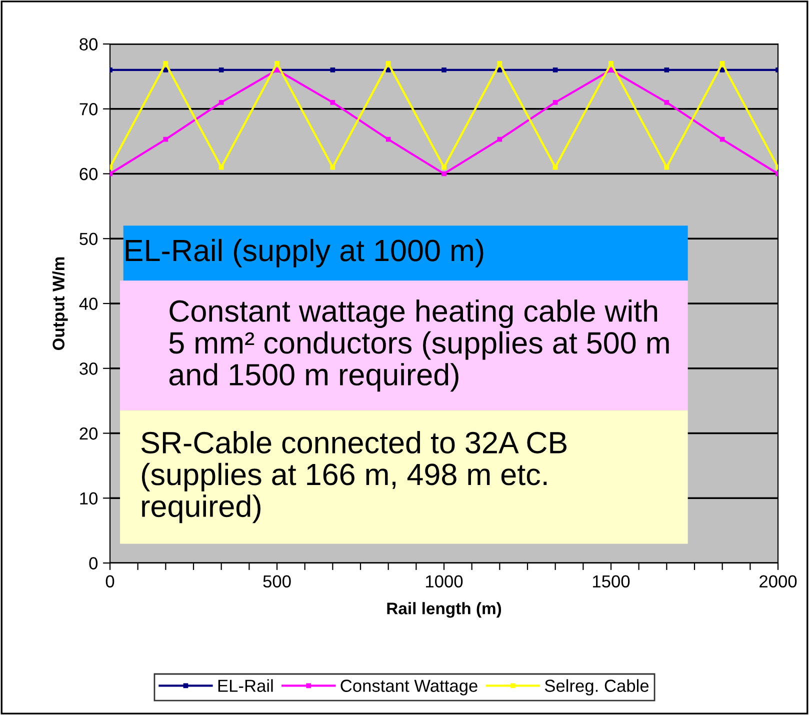 Image resolution: width=809 pixels, height=715 pixels. Describe the element at coordinates (110, 581) in the screenshot. I see `x-tick-label: 0` at that location.